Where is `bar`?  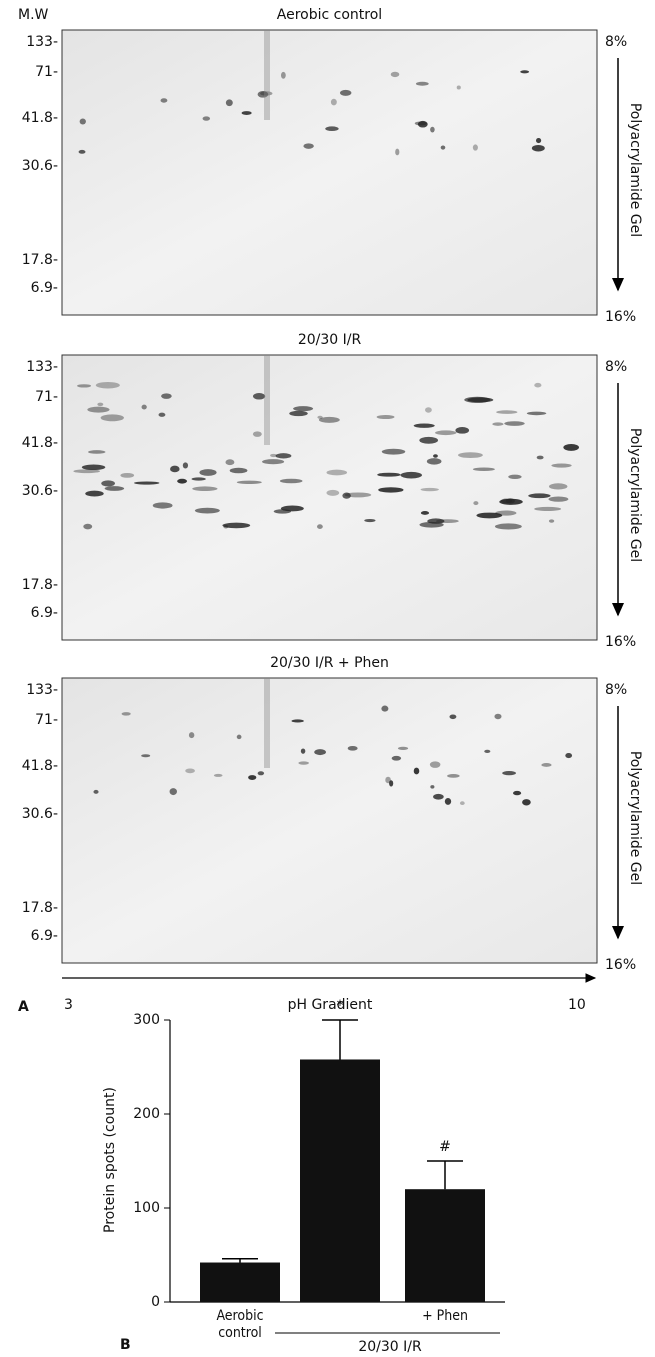 bar is located at coordinates (240, 1282).